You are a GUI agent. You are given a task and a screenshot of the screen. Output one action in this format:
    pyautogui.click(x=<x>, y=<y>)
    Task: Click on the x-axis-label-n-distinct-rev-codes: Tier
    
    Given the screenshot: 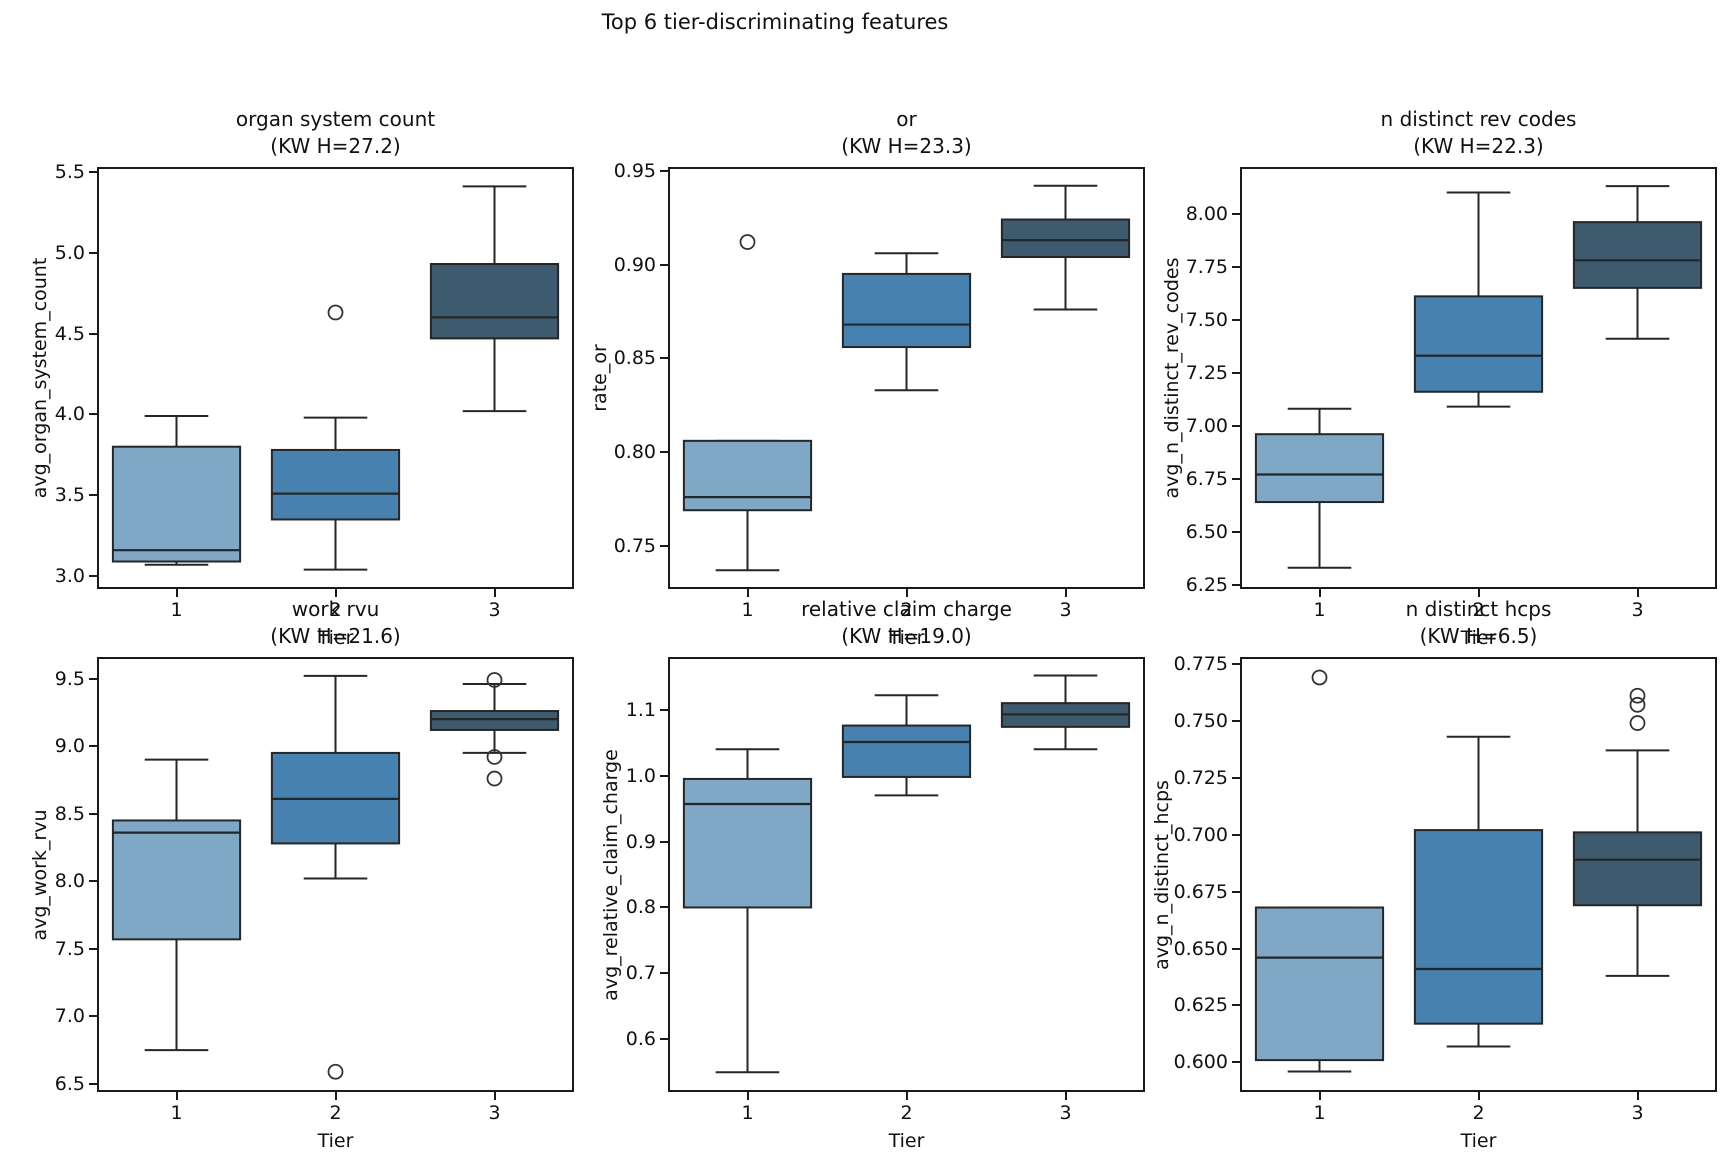 What is the action you would take?
    pyautogui.click(x=1478, y=638)
    